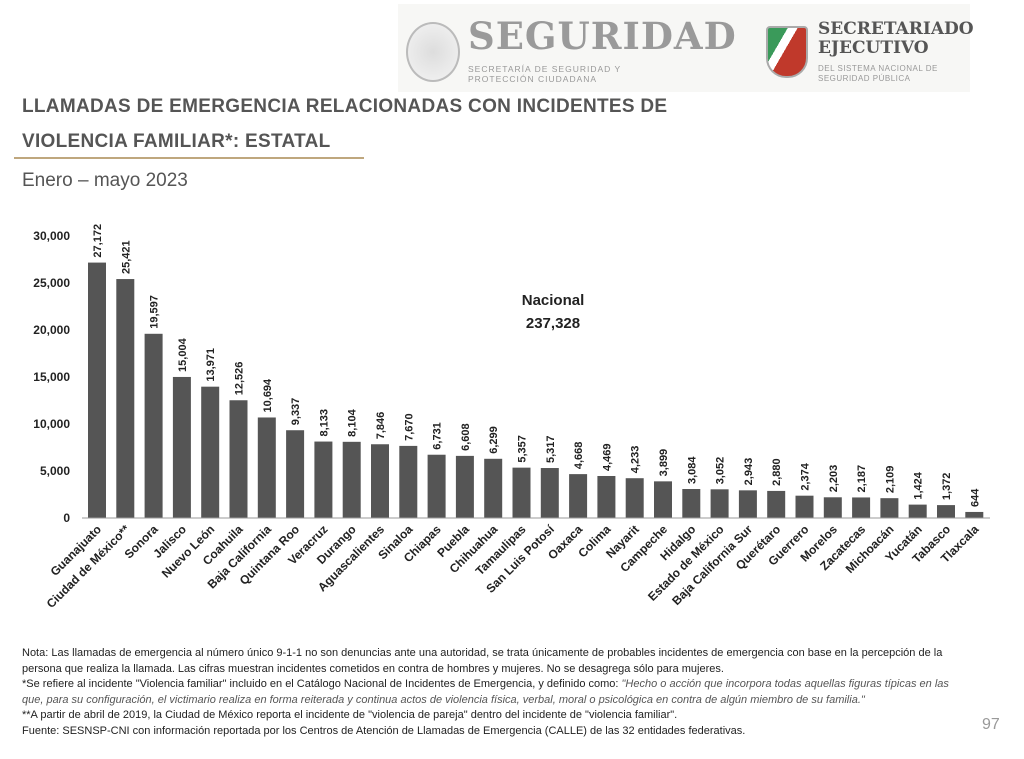  I want to click on data-label: 10,694, so click(268, 395).